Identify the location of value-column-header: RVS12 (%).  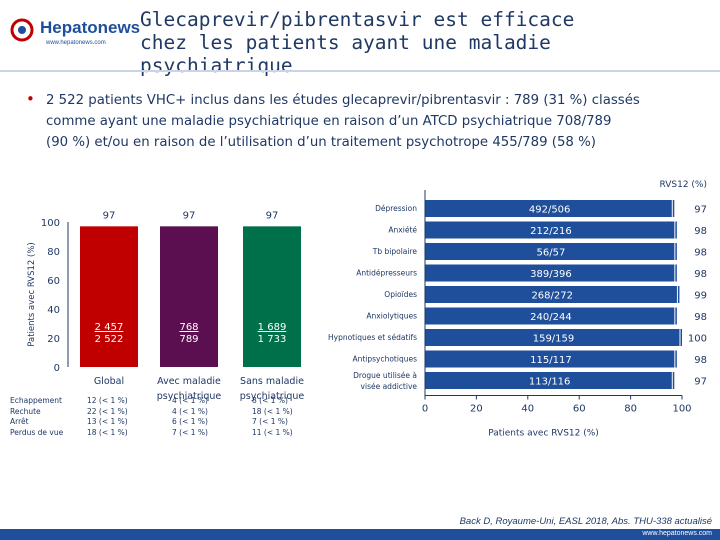
(683, 185).